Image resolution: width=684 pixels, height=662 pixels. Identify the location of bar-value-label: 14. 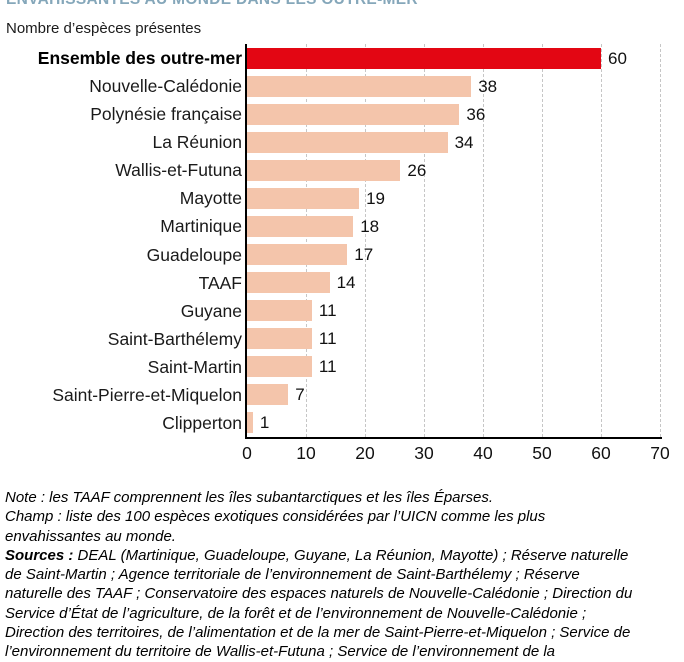
(346, 283).